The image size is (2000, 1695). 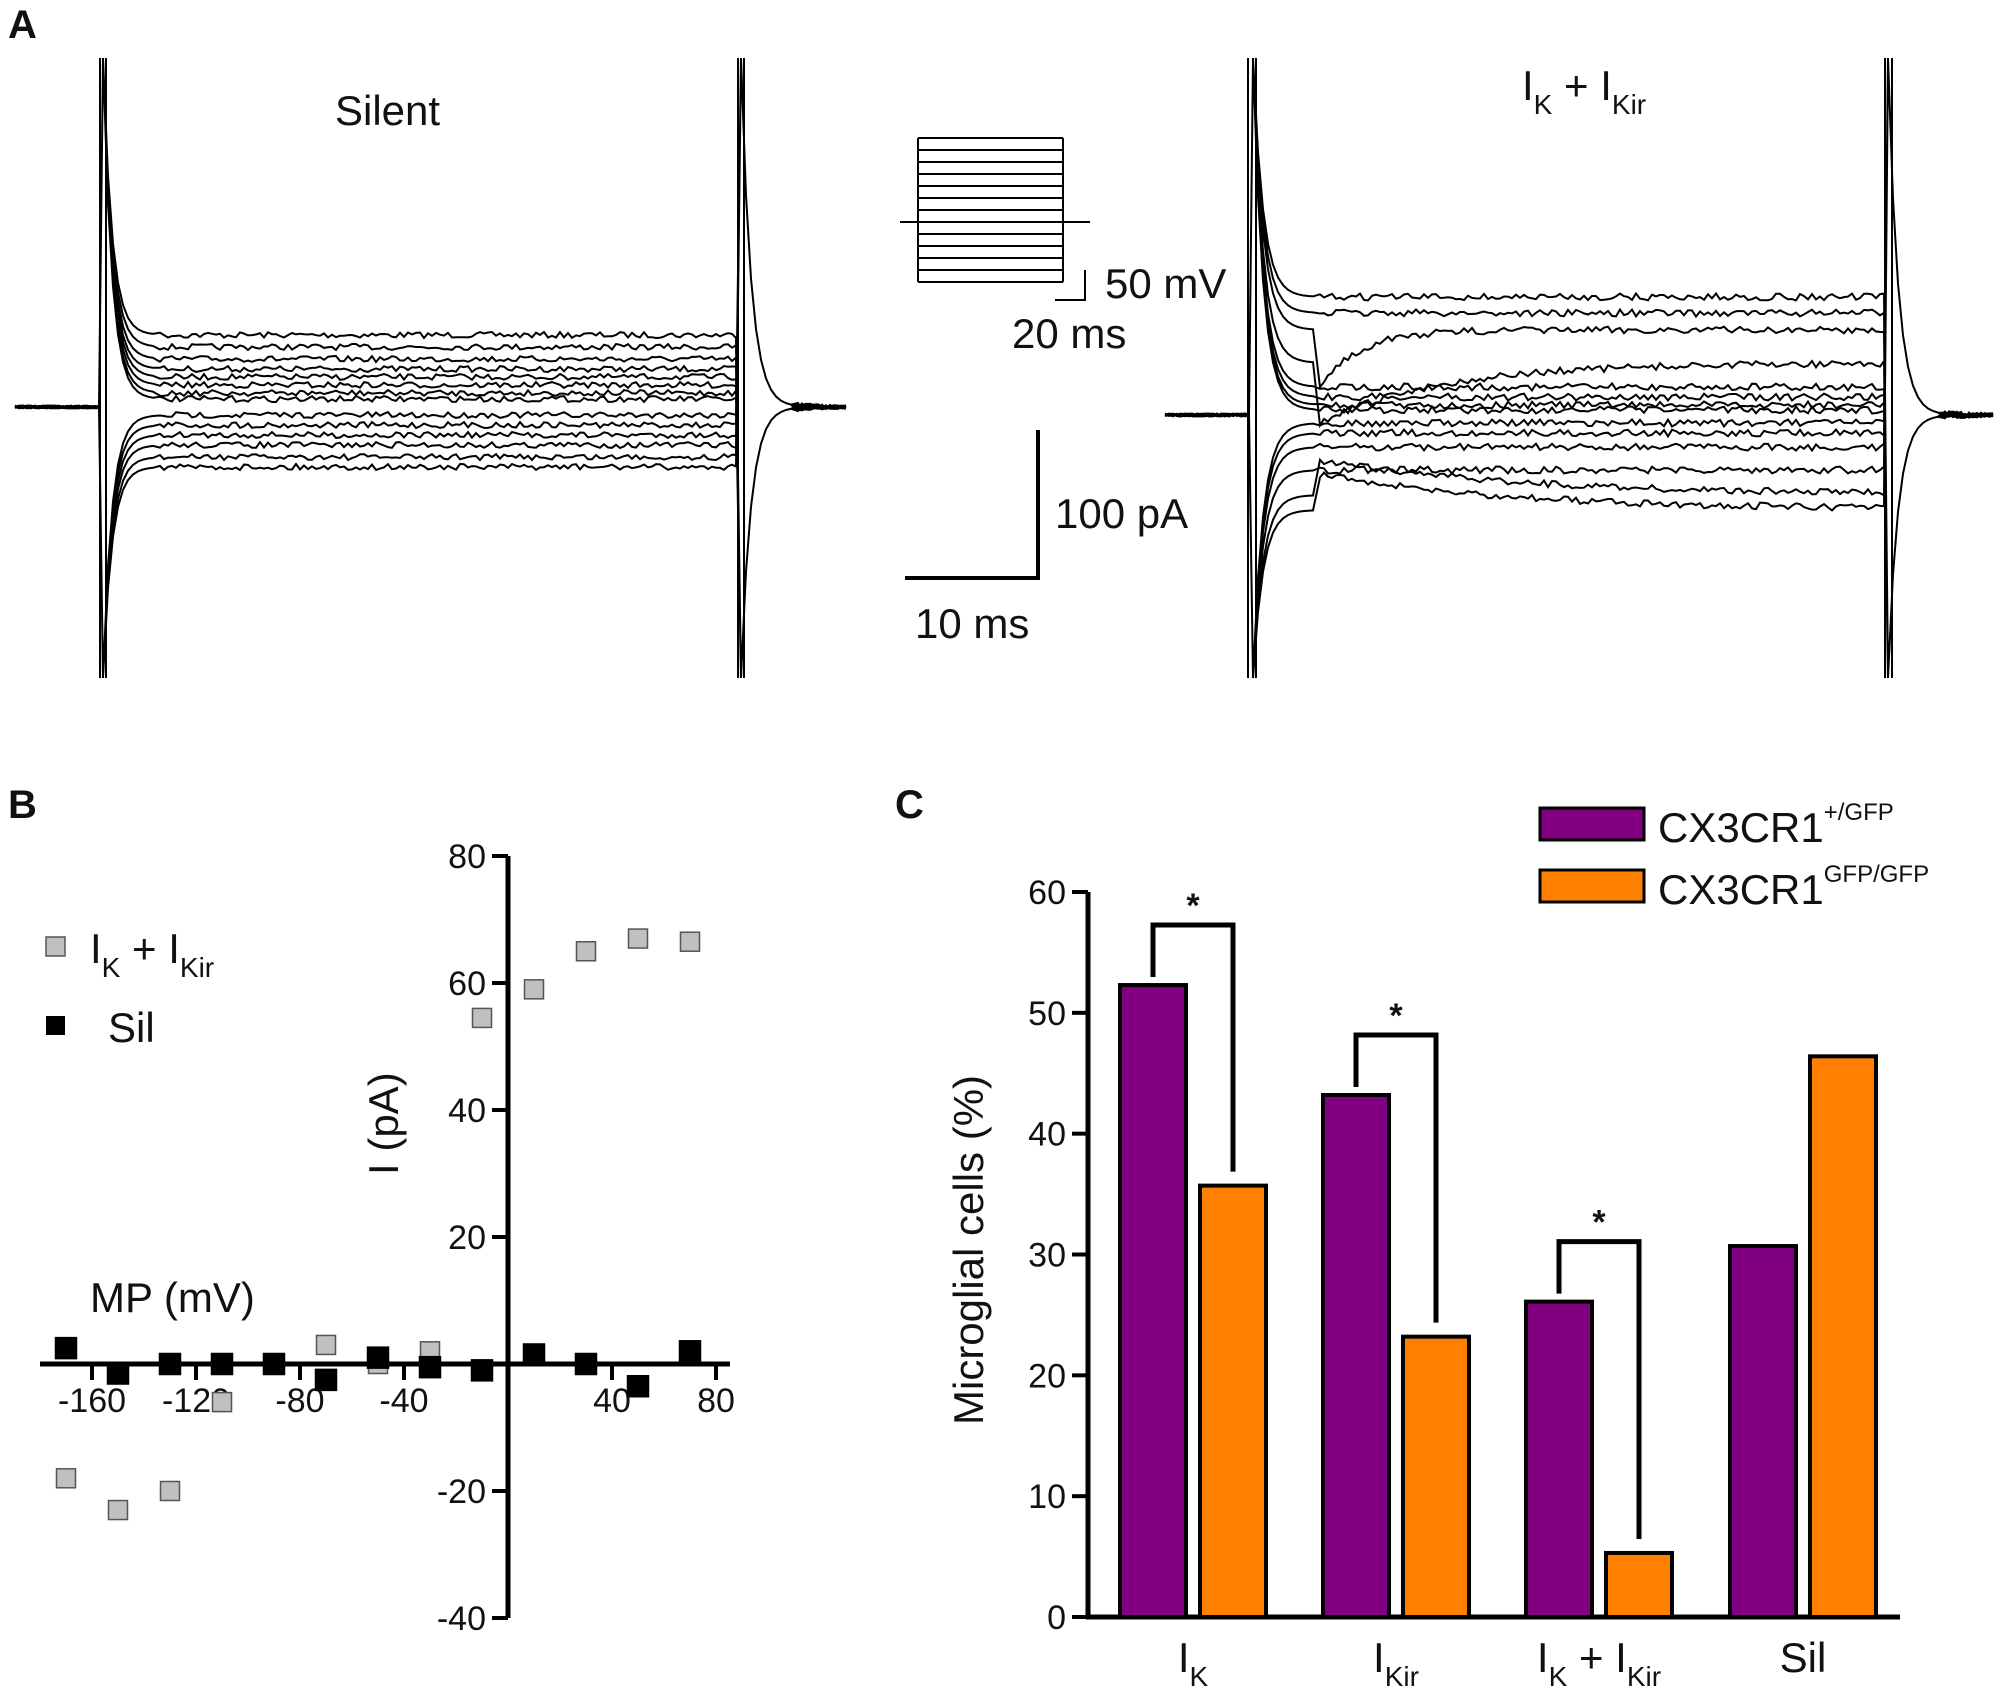 I want to click on category-sub: Kir, so click(x=1402, y=1676).